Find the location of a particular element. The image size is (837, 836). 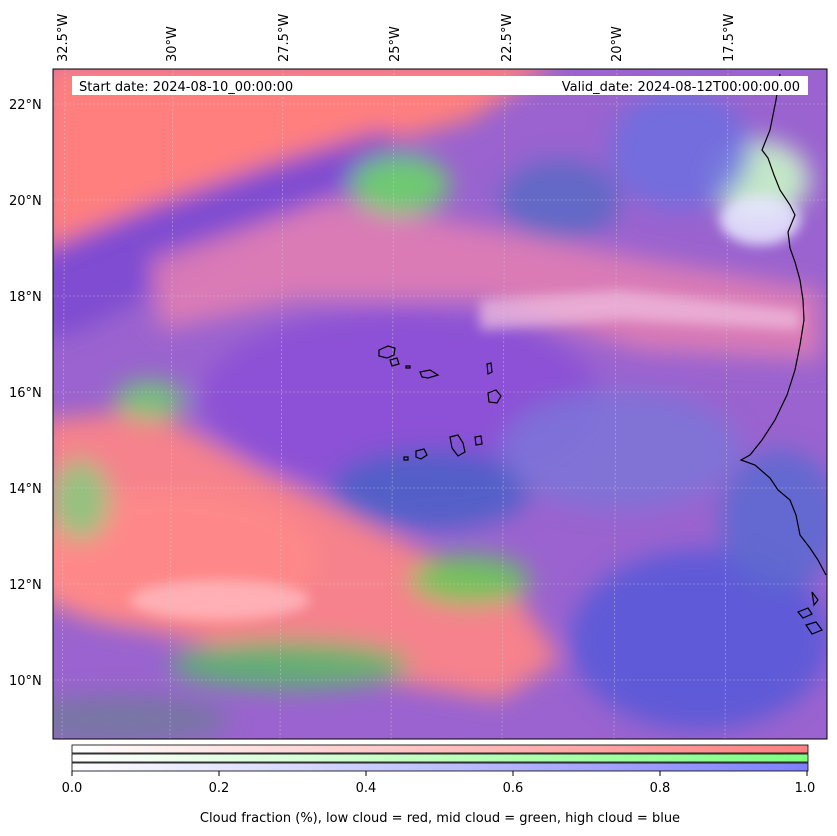

lon-label-32-5w: 32.5°W is located at coordinates (63, 38).